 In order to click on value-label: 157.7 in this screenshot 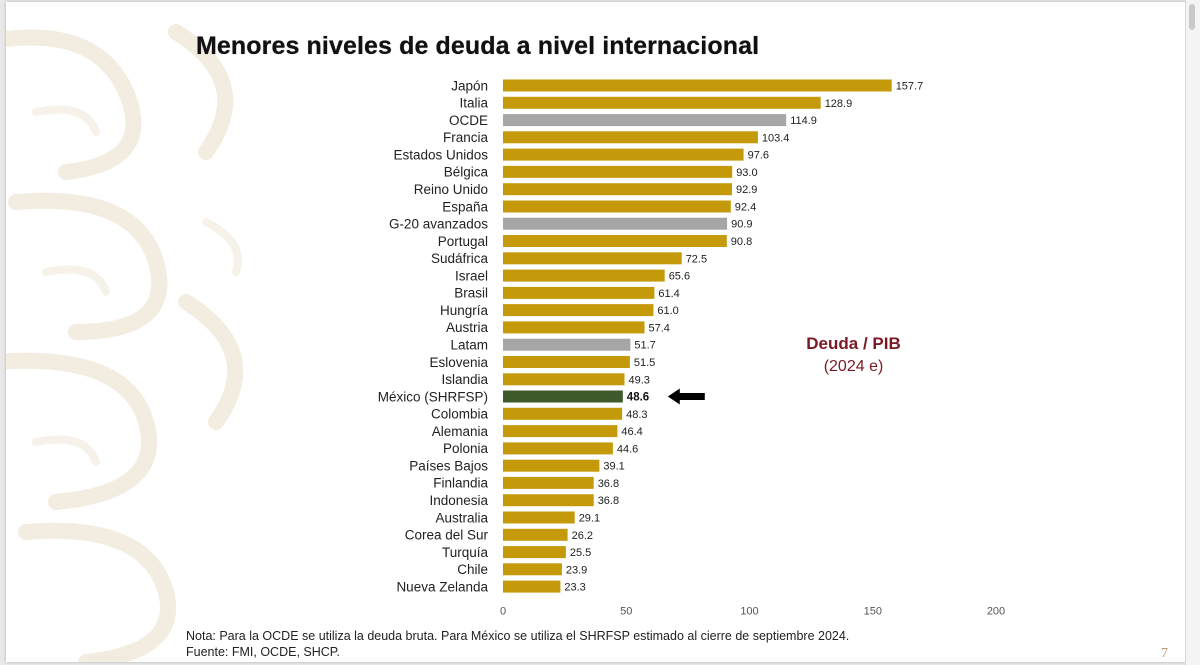, I will do `click(910, 87)`.